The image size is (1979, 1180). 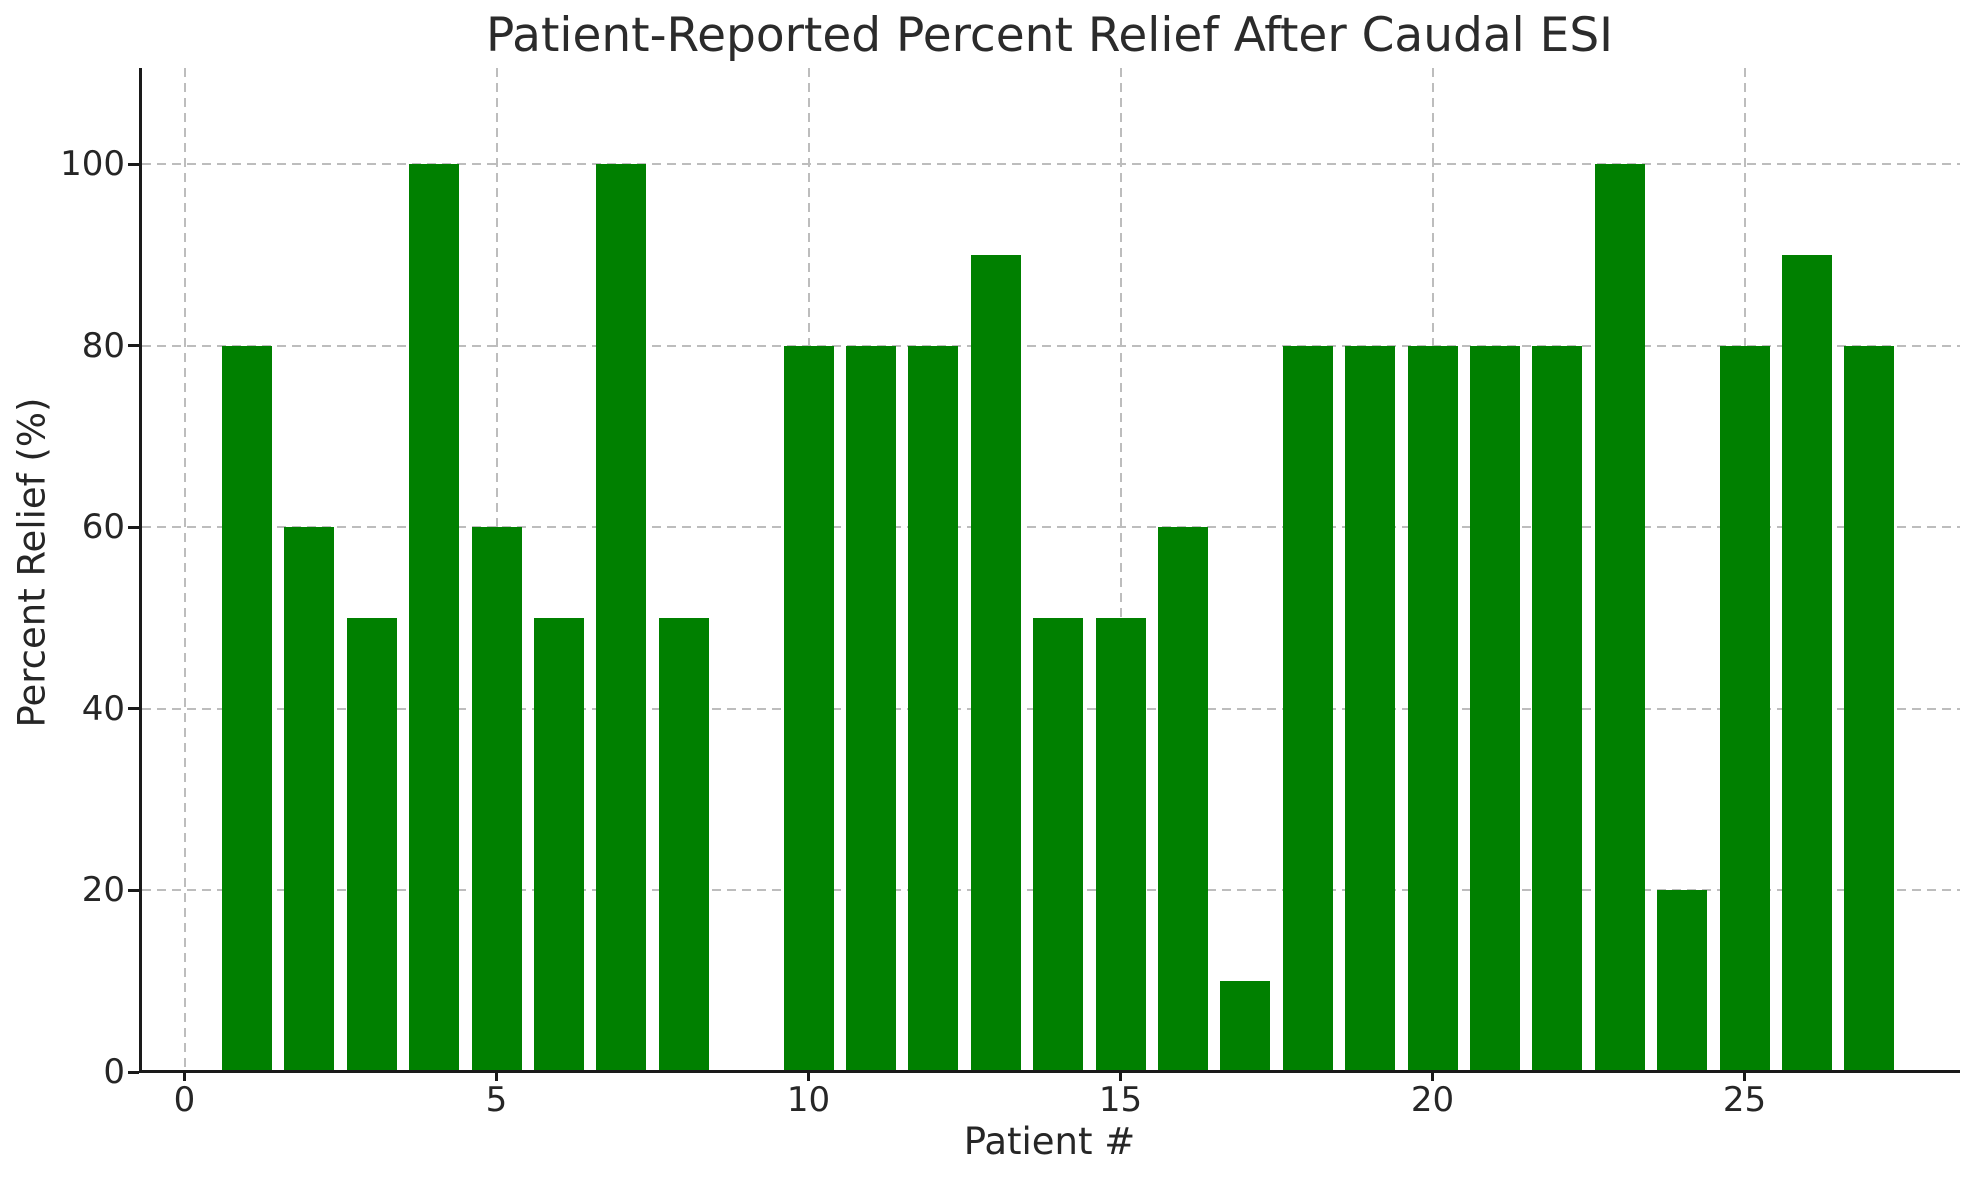 What do you see at coordinates (114, 1072) in the screenshot?
I see `y-tick-label-0: 0` at bounding box center [114, 1072].